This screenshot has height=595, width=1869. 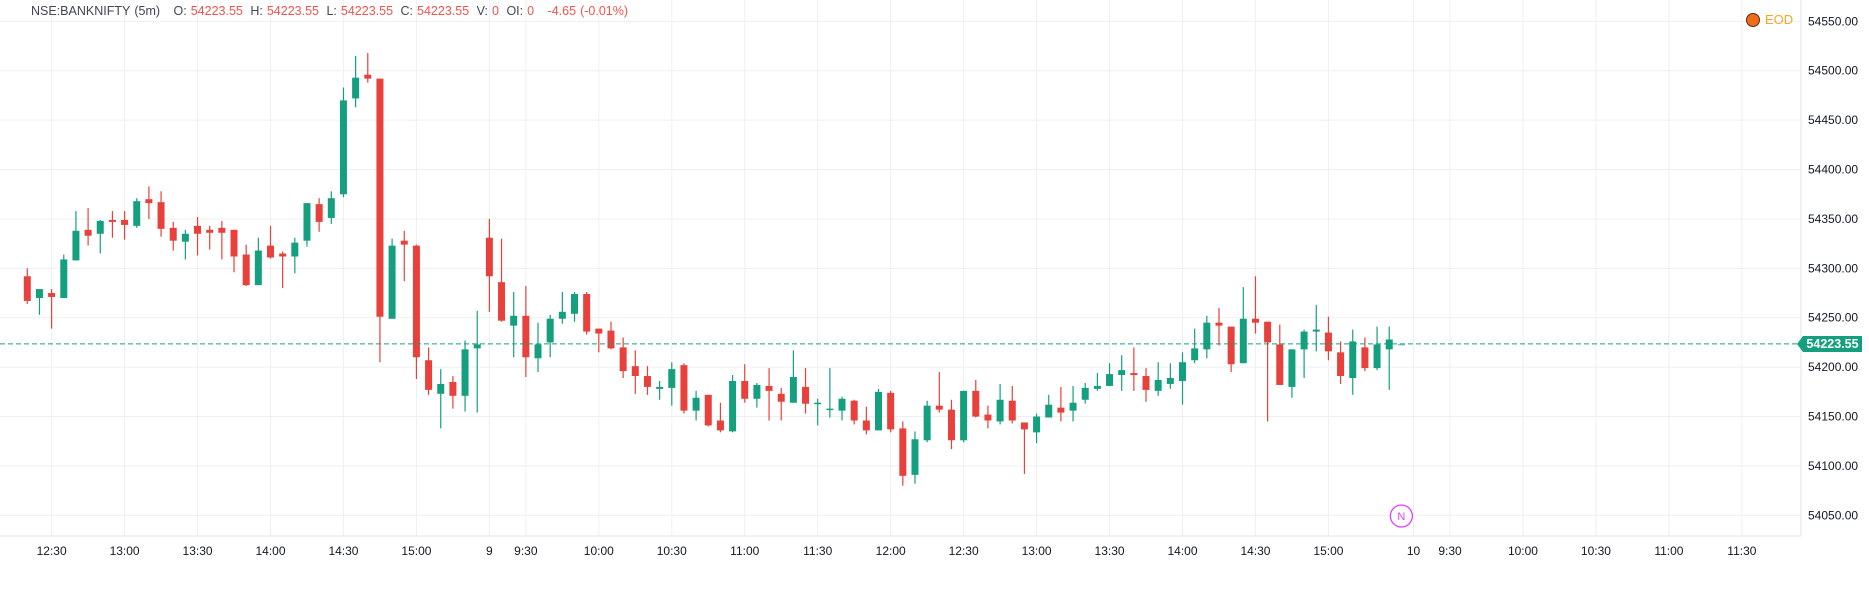 I want to click on news-marker-circle, so click(x=1401, y=516).